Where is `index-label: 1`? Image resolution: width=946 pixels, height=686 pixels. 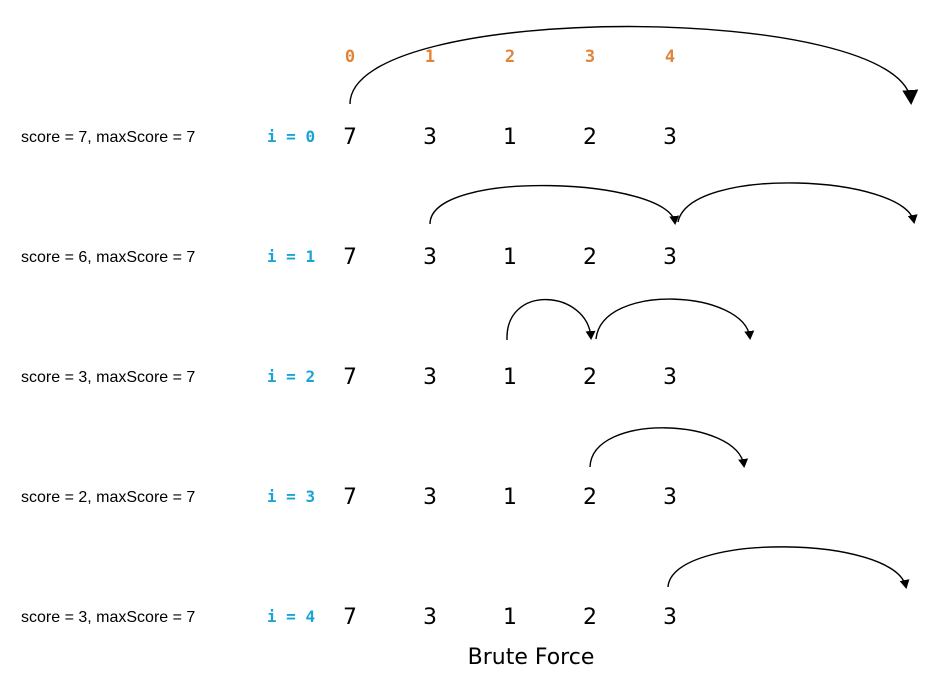 index-label: 1 is located at coordinates (430, 57).